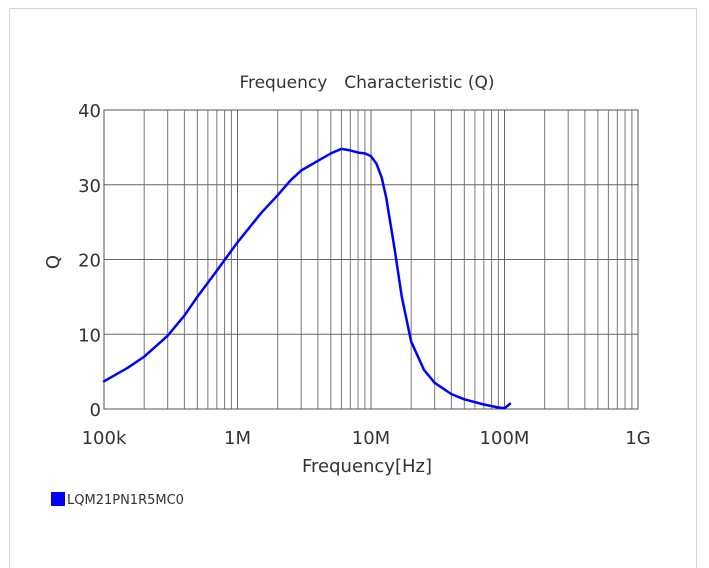 Image resolution: width=709 pixels, height=568 pixels. I want to click on x-axis-ticks: 100k 1M 10M 100M 1G, so click(366, 438).